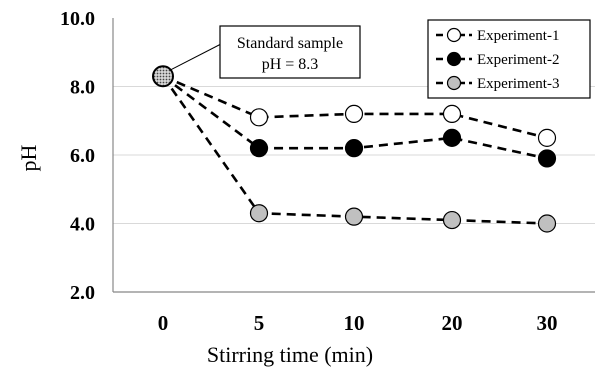  I want to click on annotation-box, so click(290, 52).